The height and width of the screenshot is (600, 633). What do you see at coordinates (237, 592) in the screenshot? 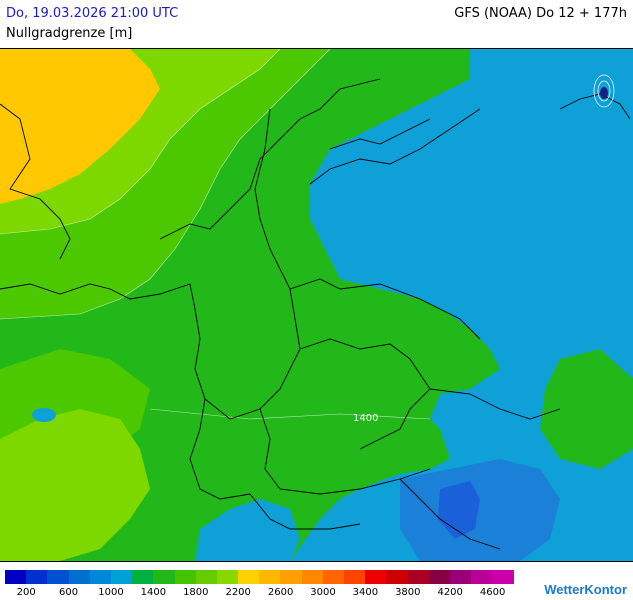
I see `legend-tick-label: 2200` at bounding box center [237, 592].